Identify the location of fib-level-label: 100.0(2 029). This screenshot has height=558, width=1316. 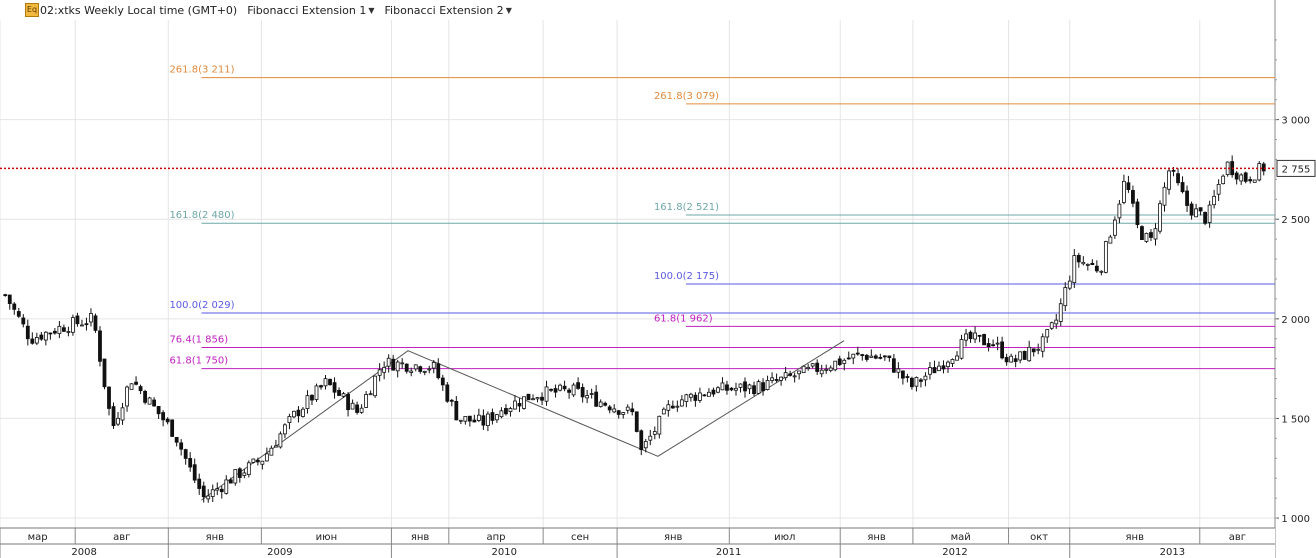
(201, 305).